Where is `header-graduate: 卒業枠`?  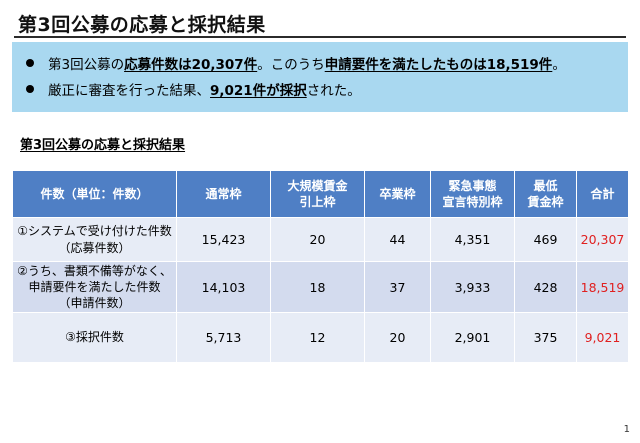
header-graduate: 卒業枠 is located at coordinates (397, 194).